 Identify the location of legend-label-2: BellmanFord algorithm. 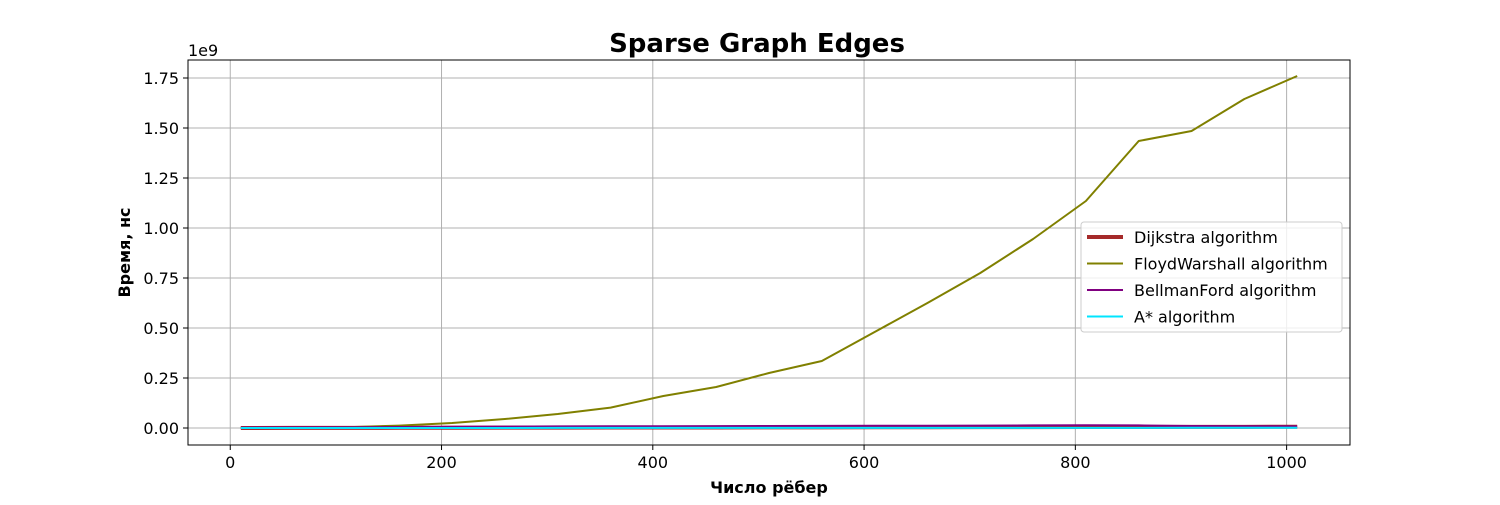
(1225, 290).